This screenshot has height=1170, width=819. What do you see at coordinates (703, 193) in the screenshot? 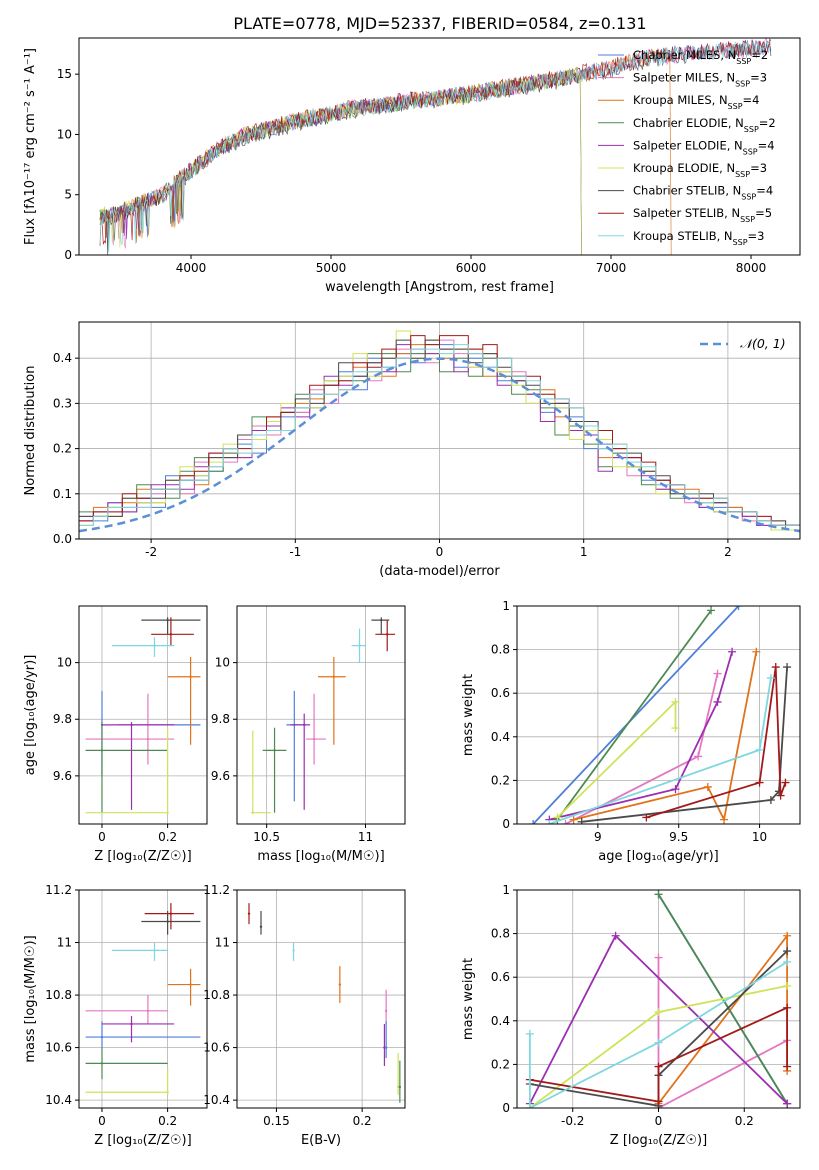
I see `legend-entry: Chabrier STELIB, NSSP=4` at bounding box center [703, 193].